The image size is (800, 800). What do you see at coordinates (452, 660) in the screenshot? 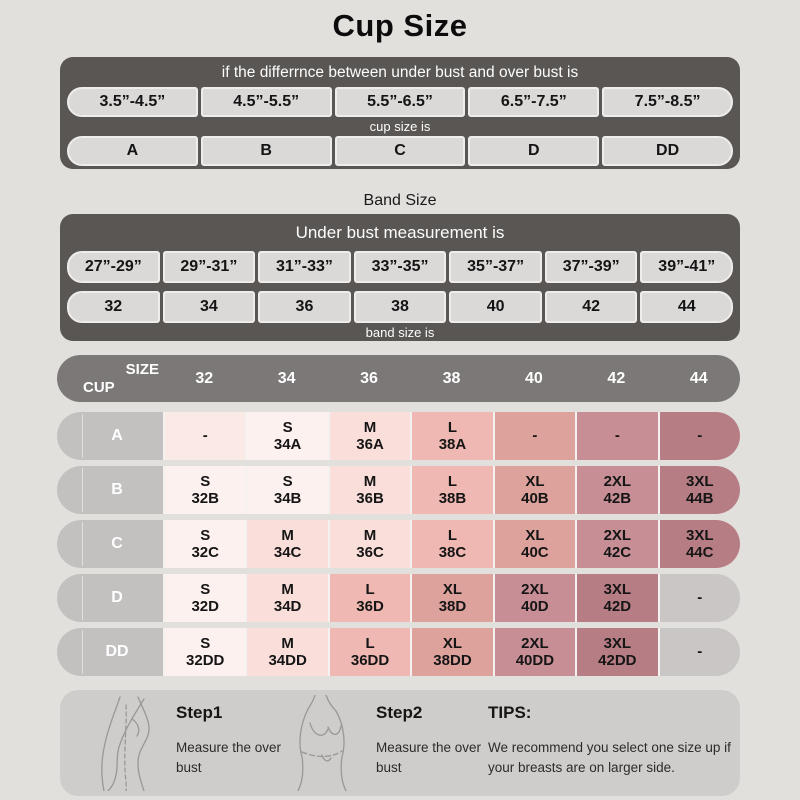
I see `cell-size-code: 38DD` at bounding box center [452, 660].